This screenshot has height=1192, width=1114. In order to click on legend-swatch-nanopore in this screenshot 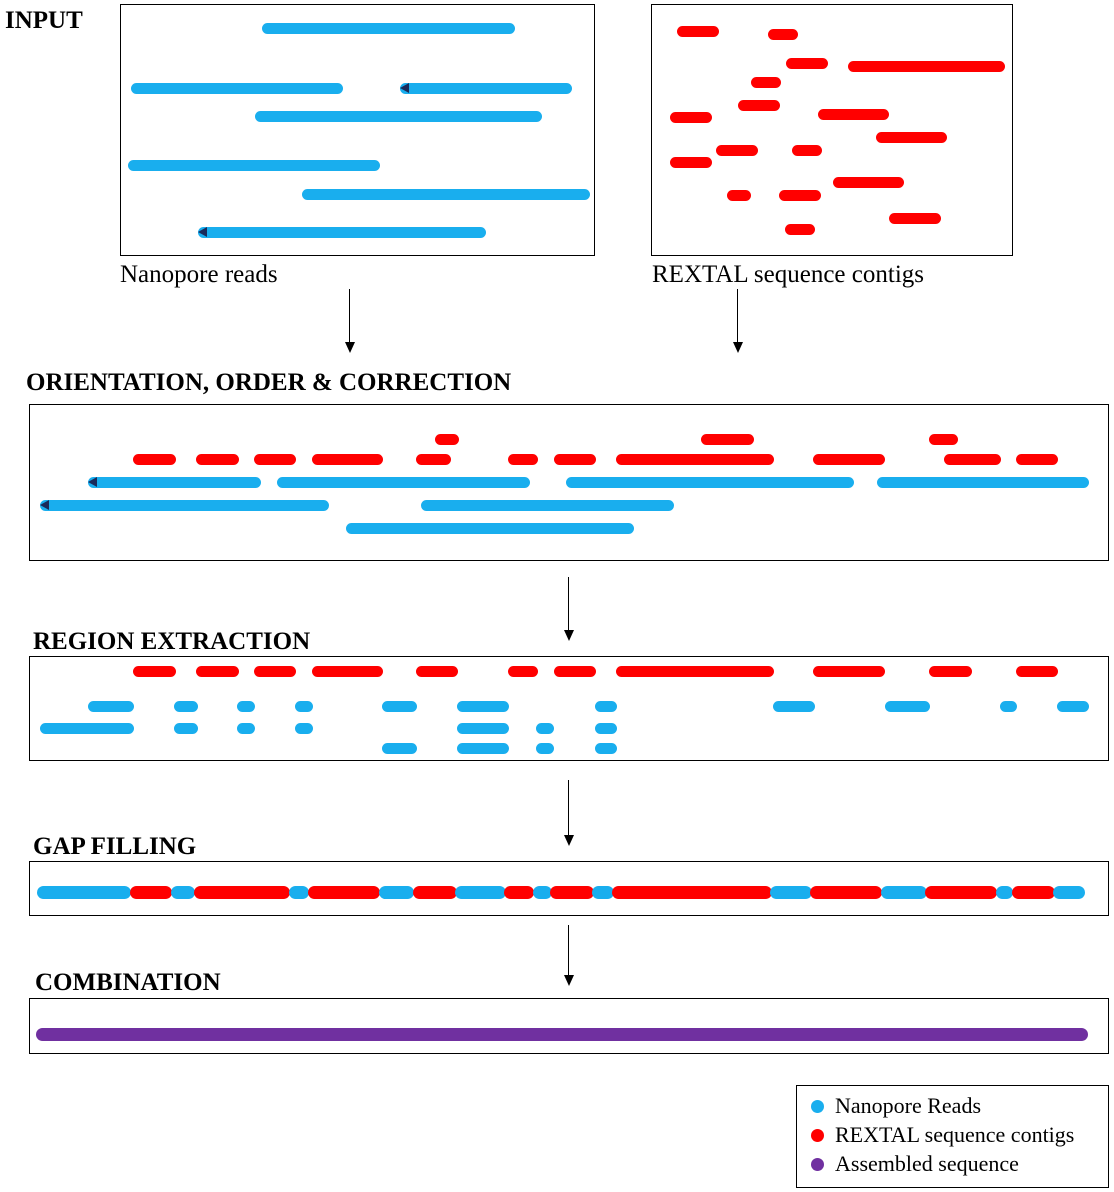, I will do `click(817, 1106)`.